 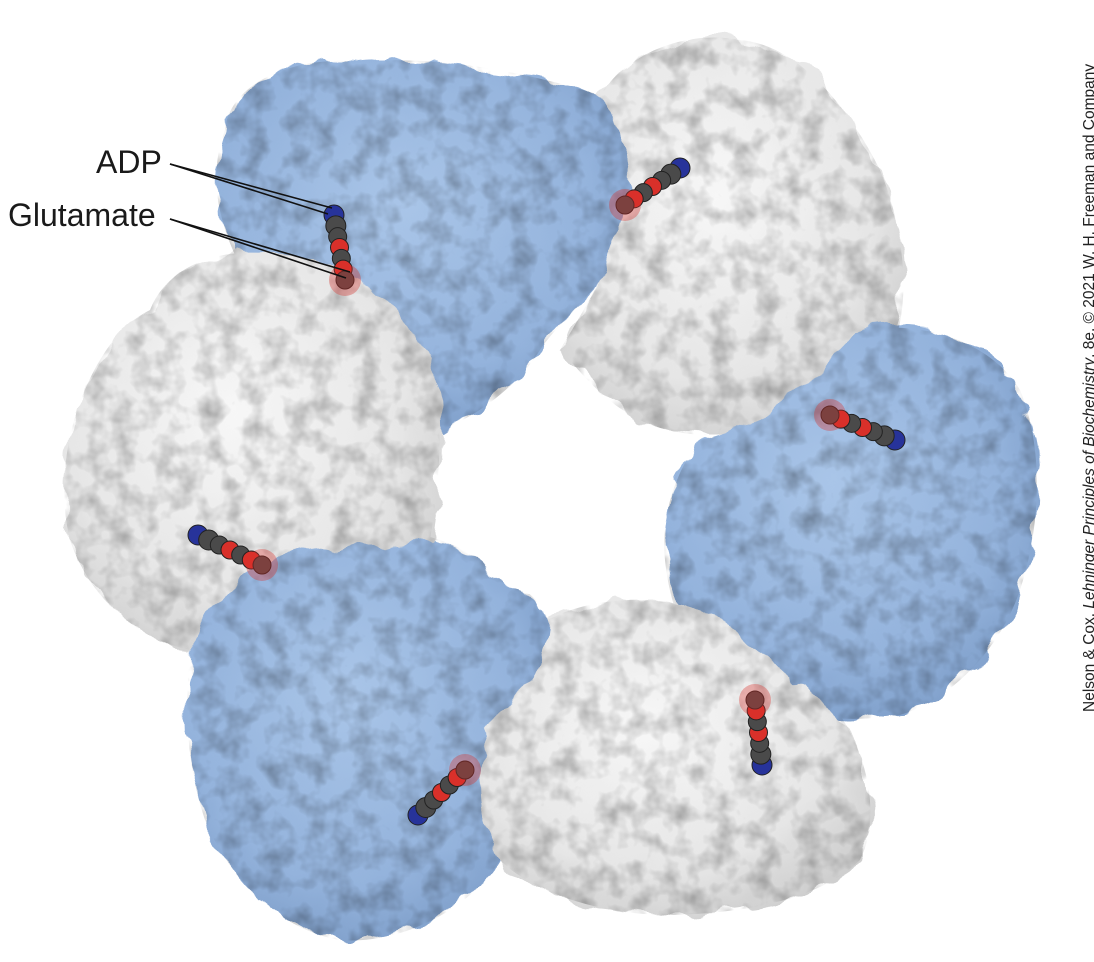 I want to click on credit-prefix: Nelson & Cox,, so click(x=1087, y=662).